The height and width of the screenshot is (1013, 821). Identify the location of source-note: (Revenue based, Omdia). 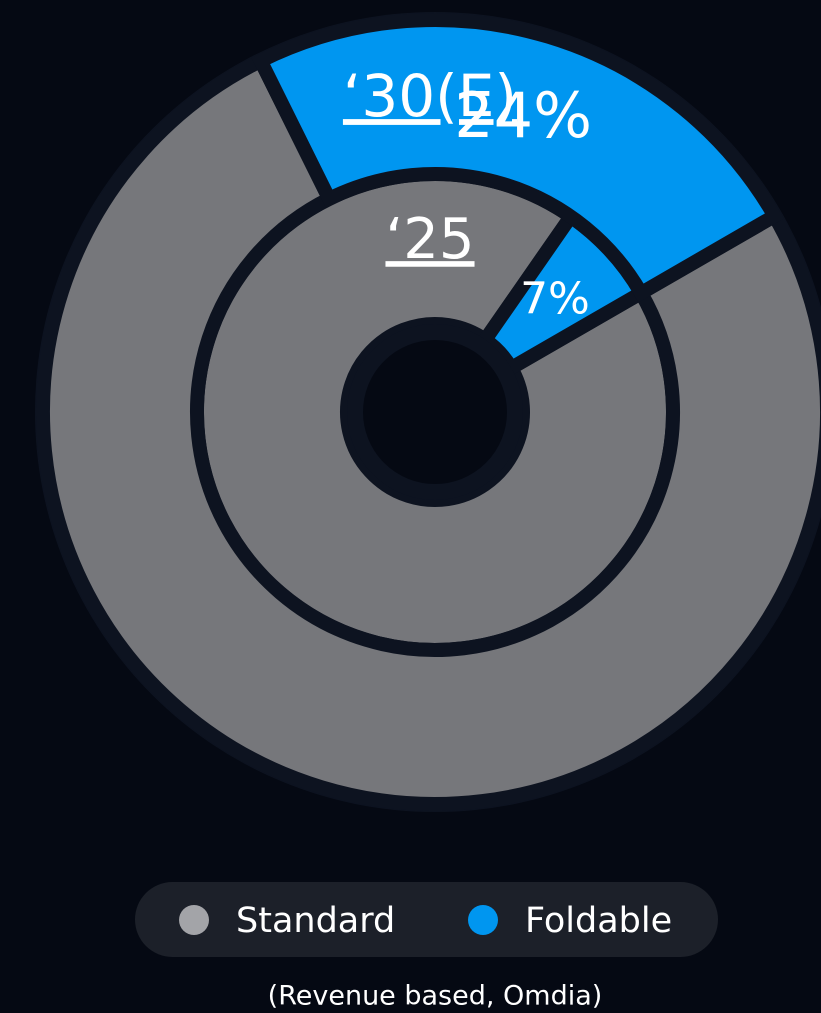
(435, 996).